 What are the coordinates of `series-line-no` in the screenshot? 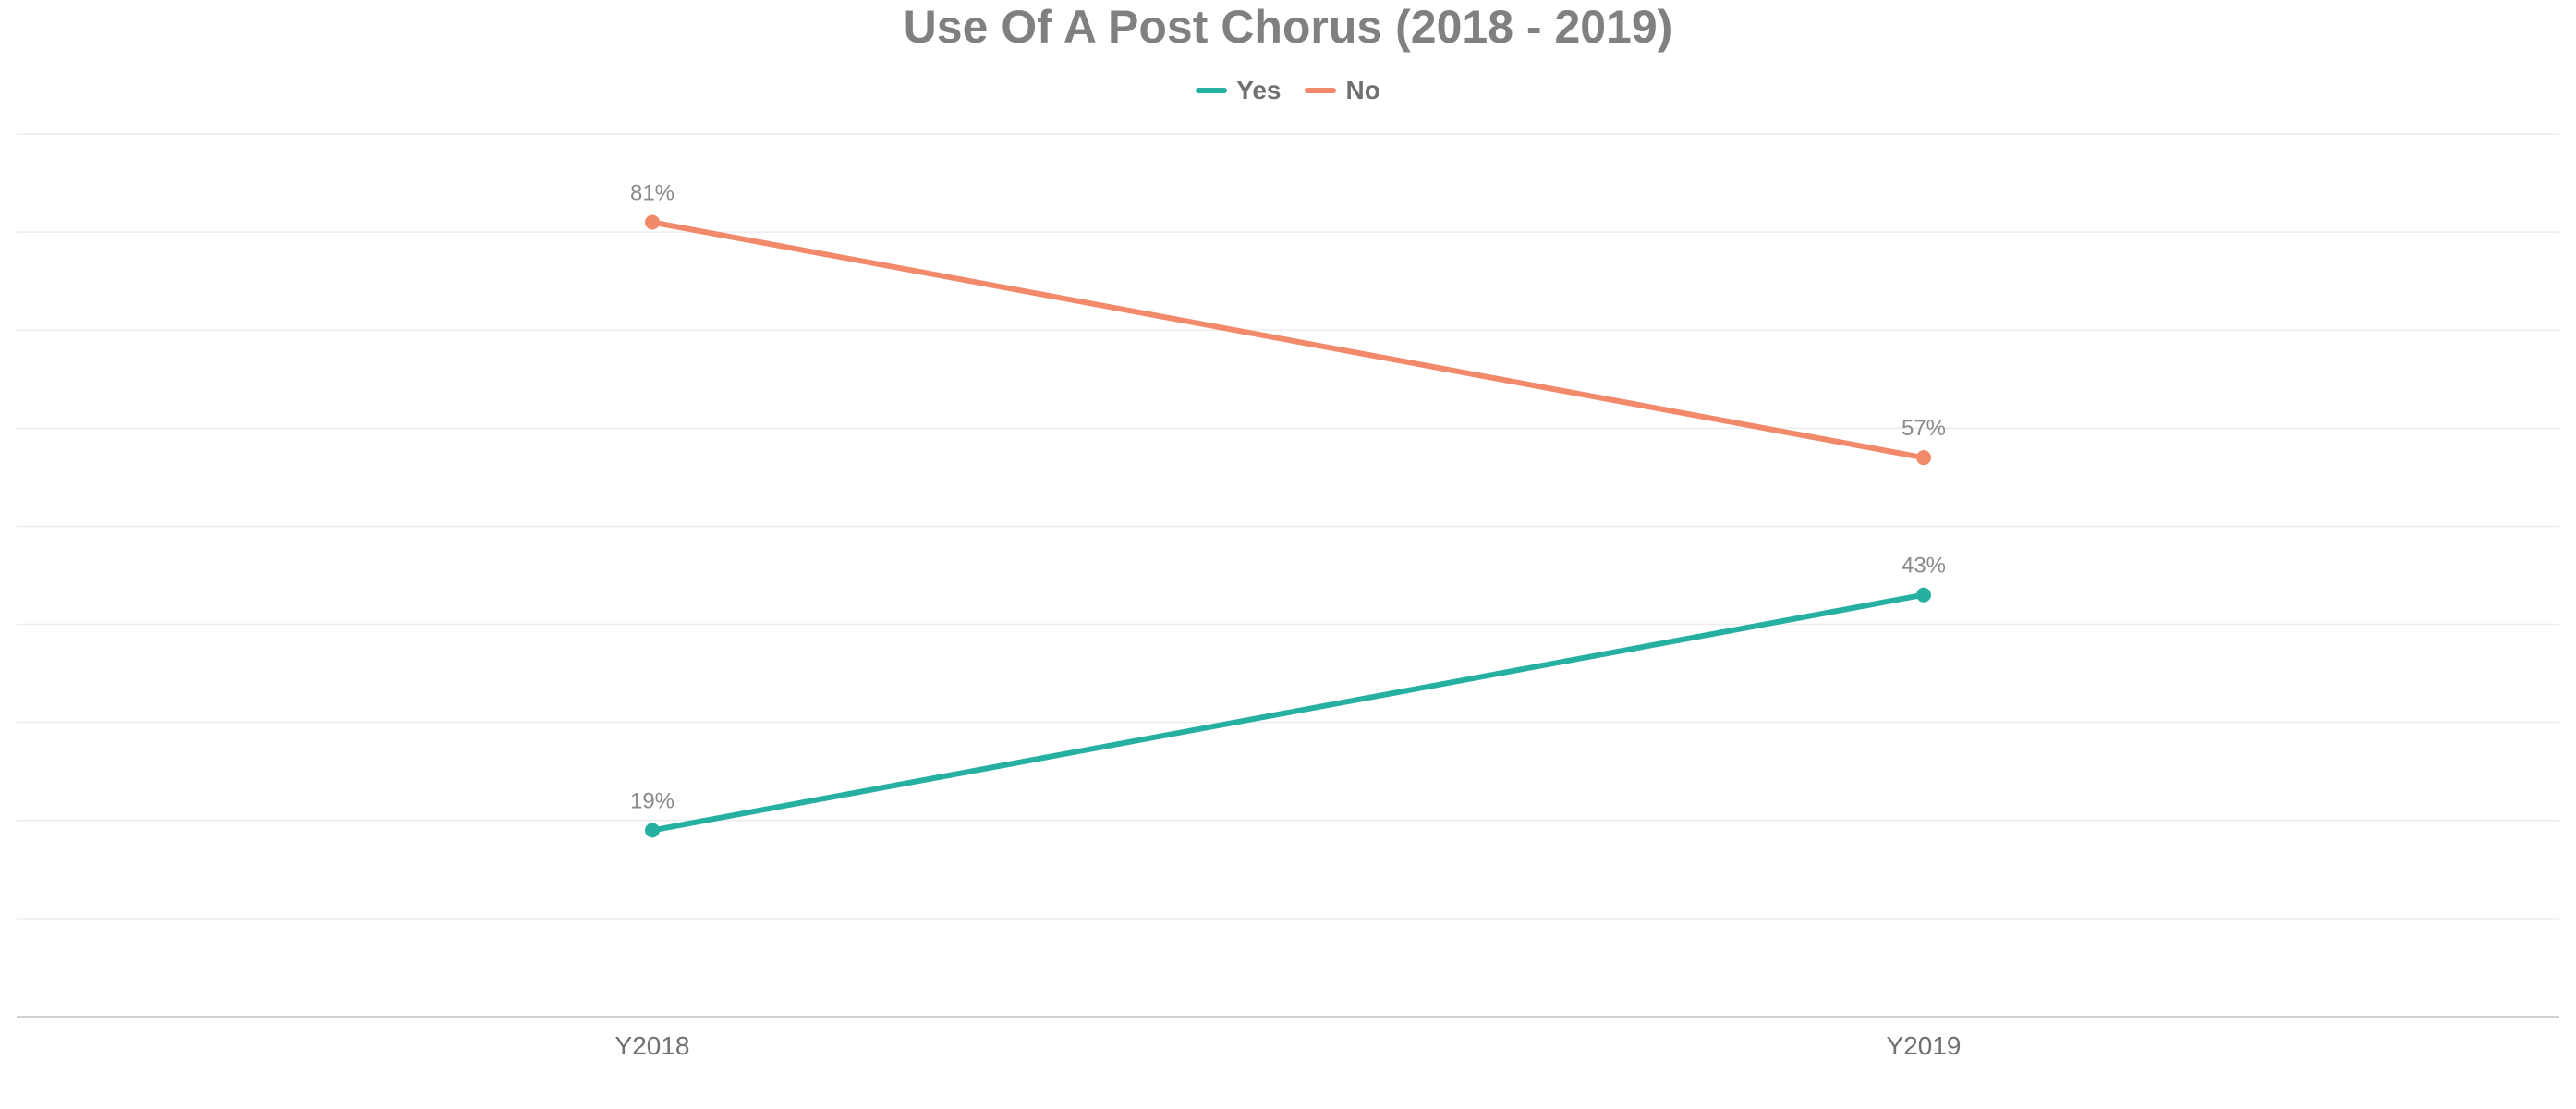 It's located at (1288, 340).